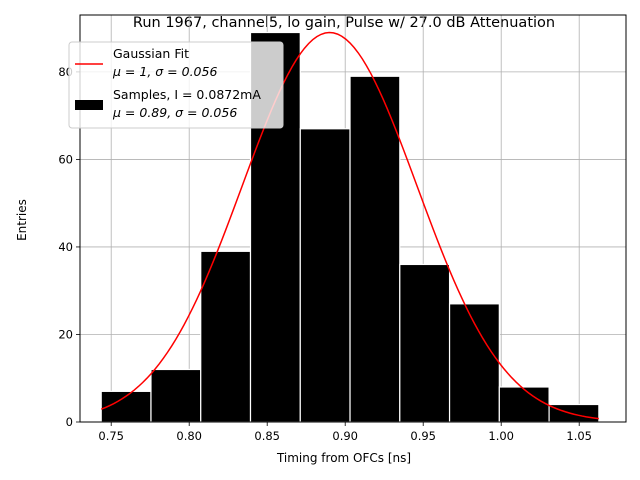  Describe the element at coordinates (69, 422) in the screenshot. I see `y-tick-label: 0` at that location.